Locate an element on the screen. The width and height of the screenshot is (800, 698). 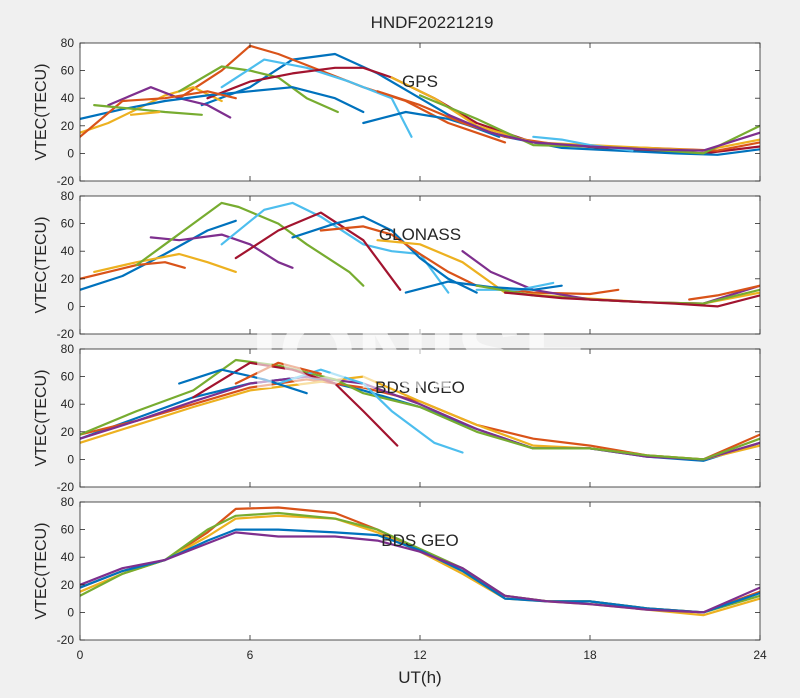
y-tick-label-bds-geo: -20 is located at coordinates (66, 640).